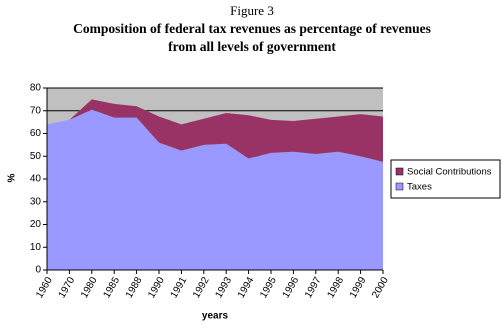 This screenshot has width=504, height=324. I want to click on x-tick-label: 2000, so click(380, 287).